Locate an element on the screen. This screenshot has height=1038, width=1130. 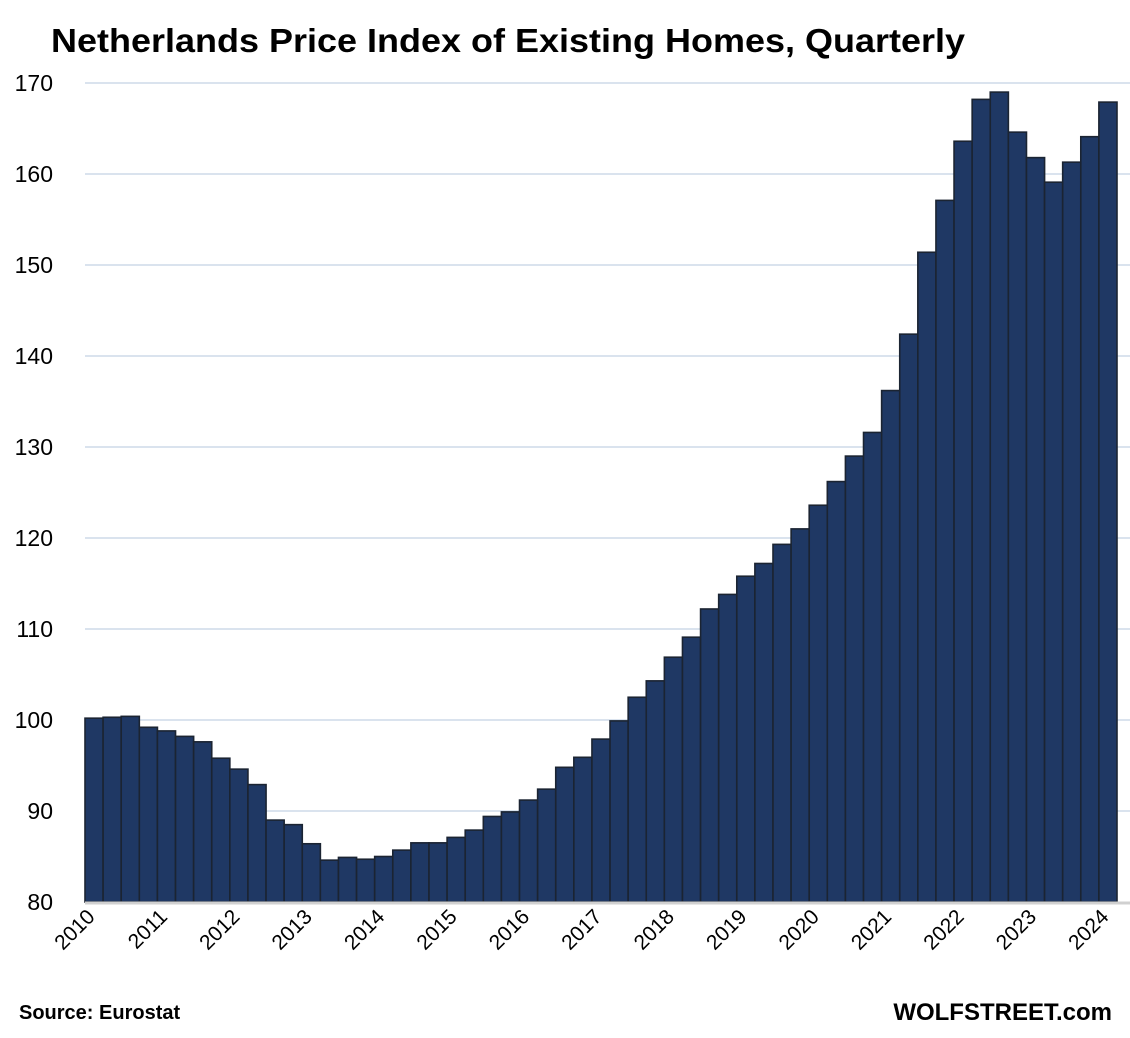
y-tick-label: 100 is located at coordinates (34, 720).